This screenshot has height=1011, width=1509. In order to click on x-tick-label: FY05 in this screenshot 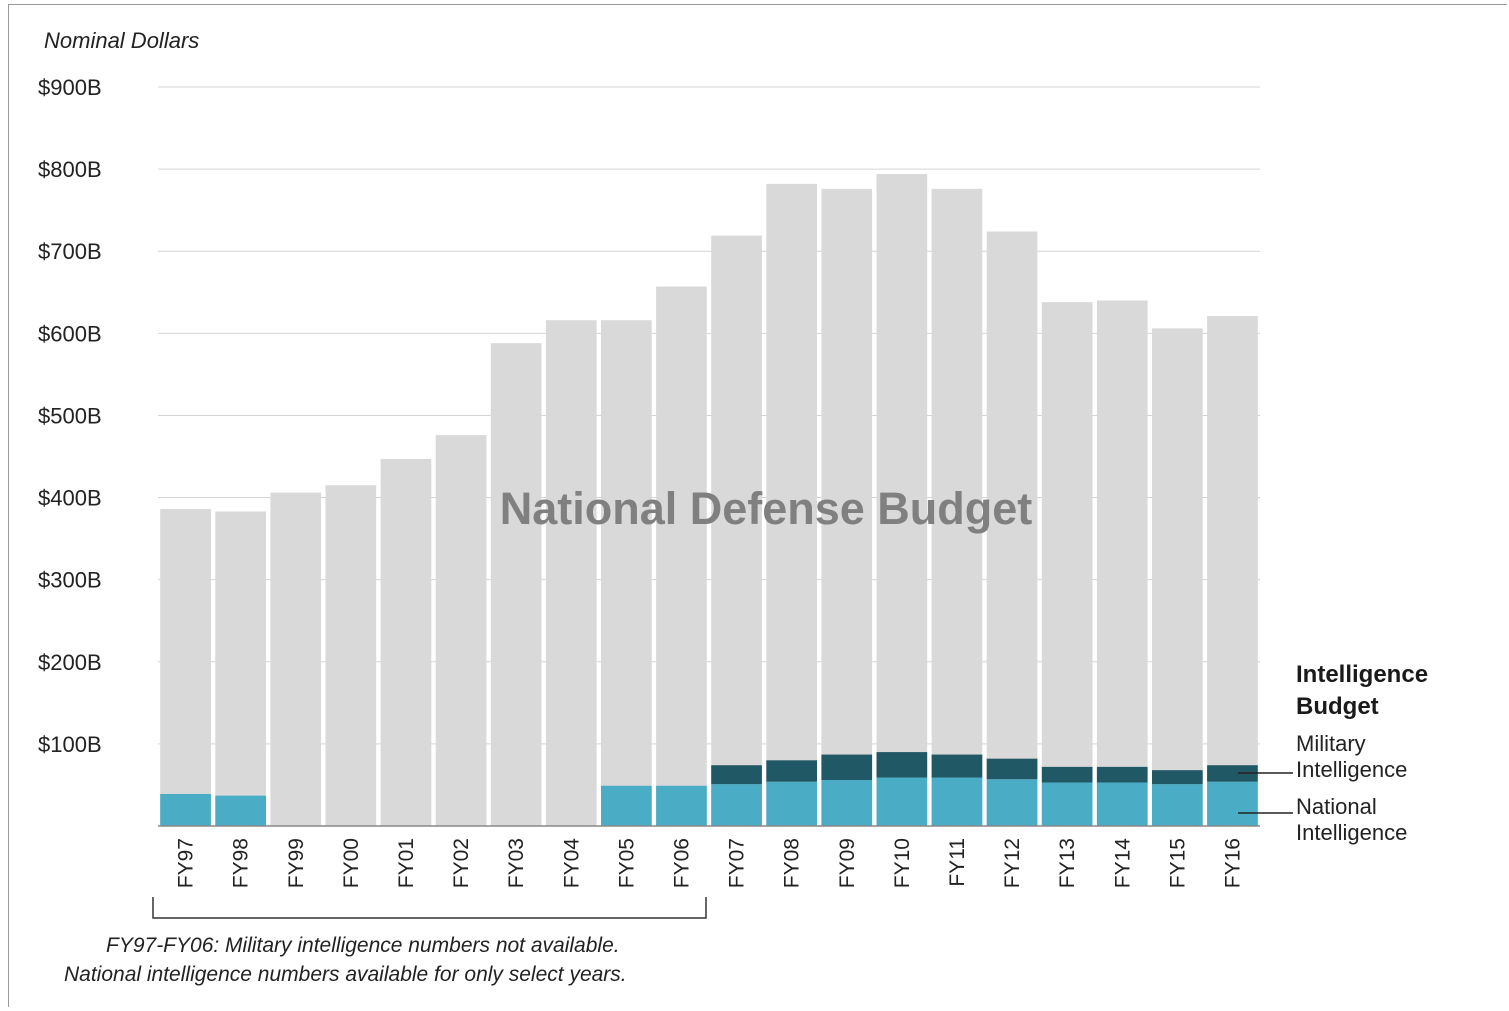, I will do `click(626, 863)`.